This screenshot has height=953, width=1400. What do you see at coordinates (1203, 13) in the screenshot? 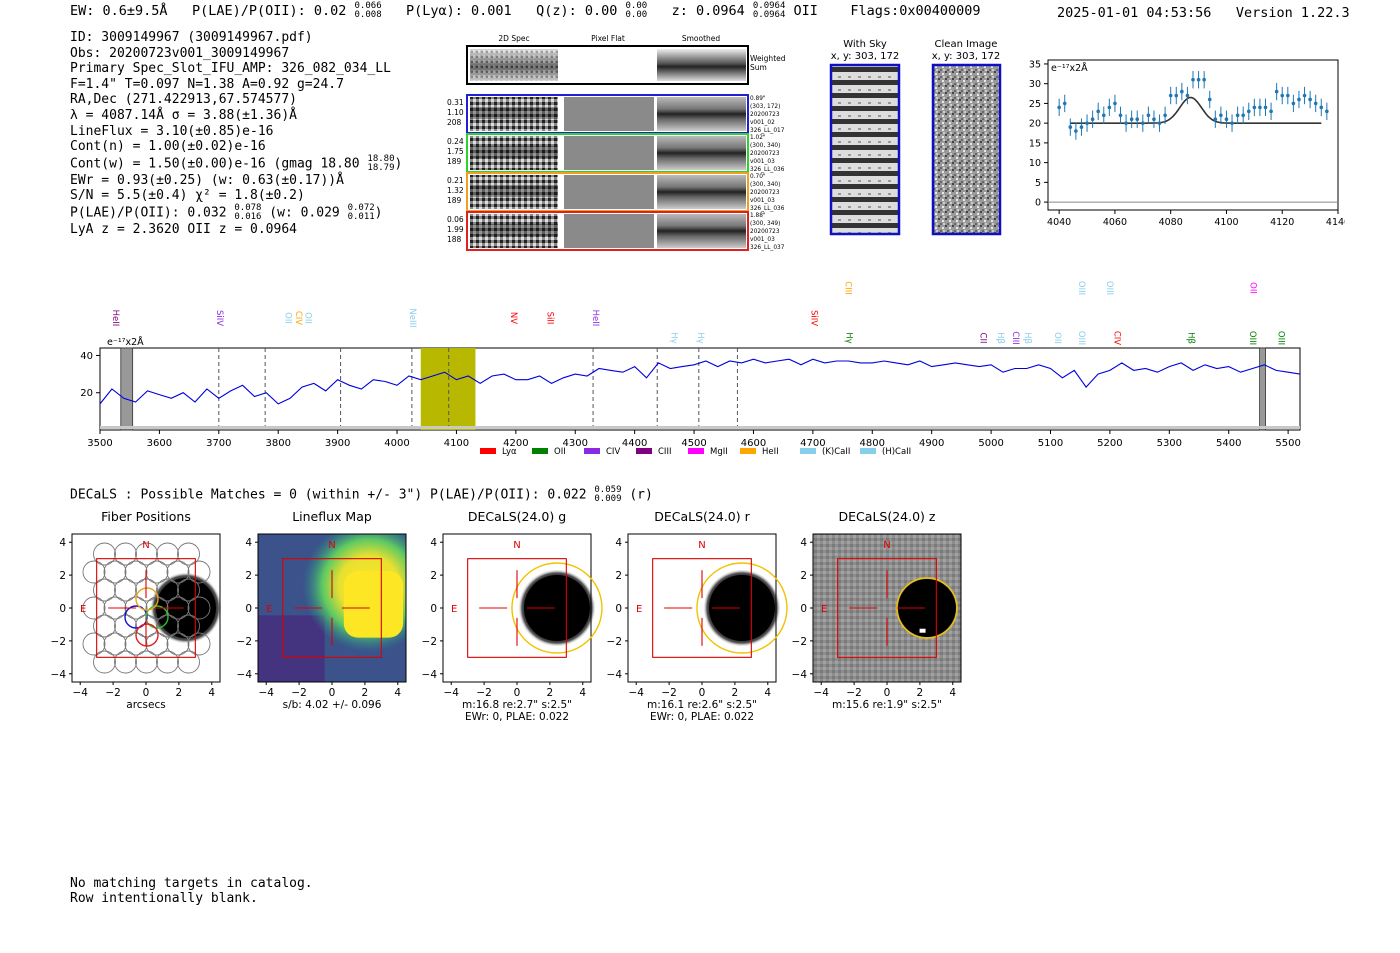
I see `timestamp-version: 2025-01-01 04:53:56 Version 1.22.3` at bounding box center [1203, 13].